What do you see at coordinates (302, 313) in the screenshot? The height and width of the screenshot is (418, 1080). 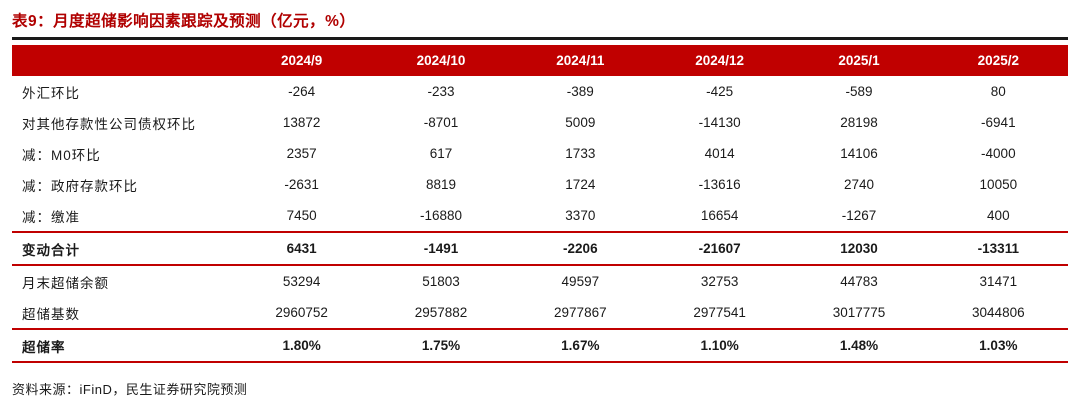 I see `cell-value: 2960752` at bounding box center [302, 313].